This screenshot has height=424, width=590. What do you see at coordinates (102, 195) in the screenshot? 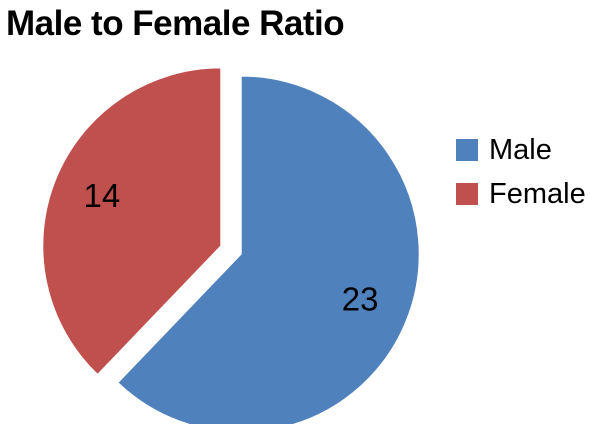
I see `data-label-female: 14` at bounding box center [102, 195].